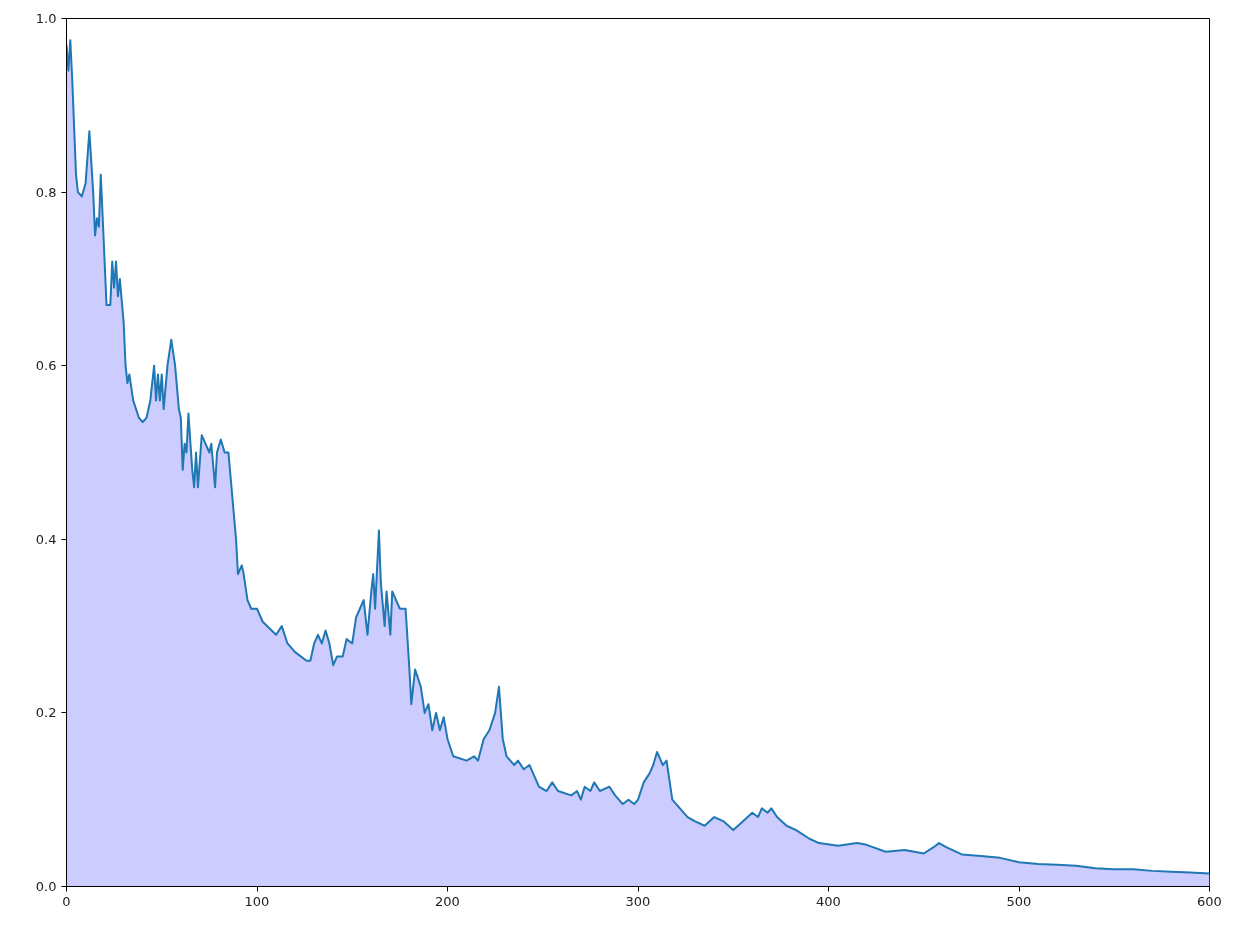  What do you see at coordinates (46, 886) in the screenshot?
I see `y-tick-label: 0.0` at bounding box center [46, 886].